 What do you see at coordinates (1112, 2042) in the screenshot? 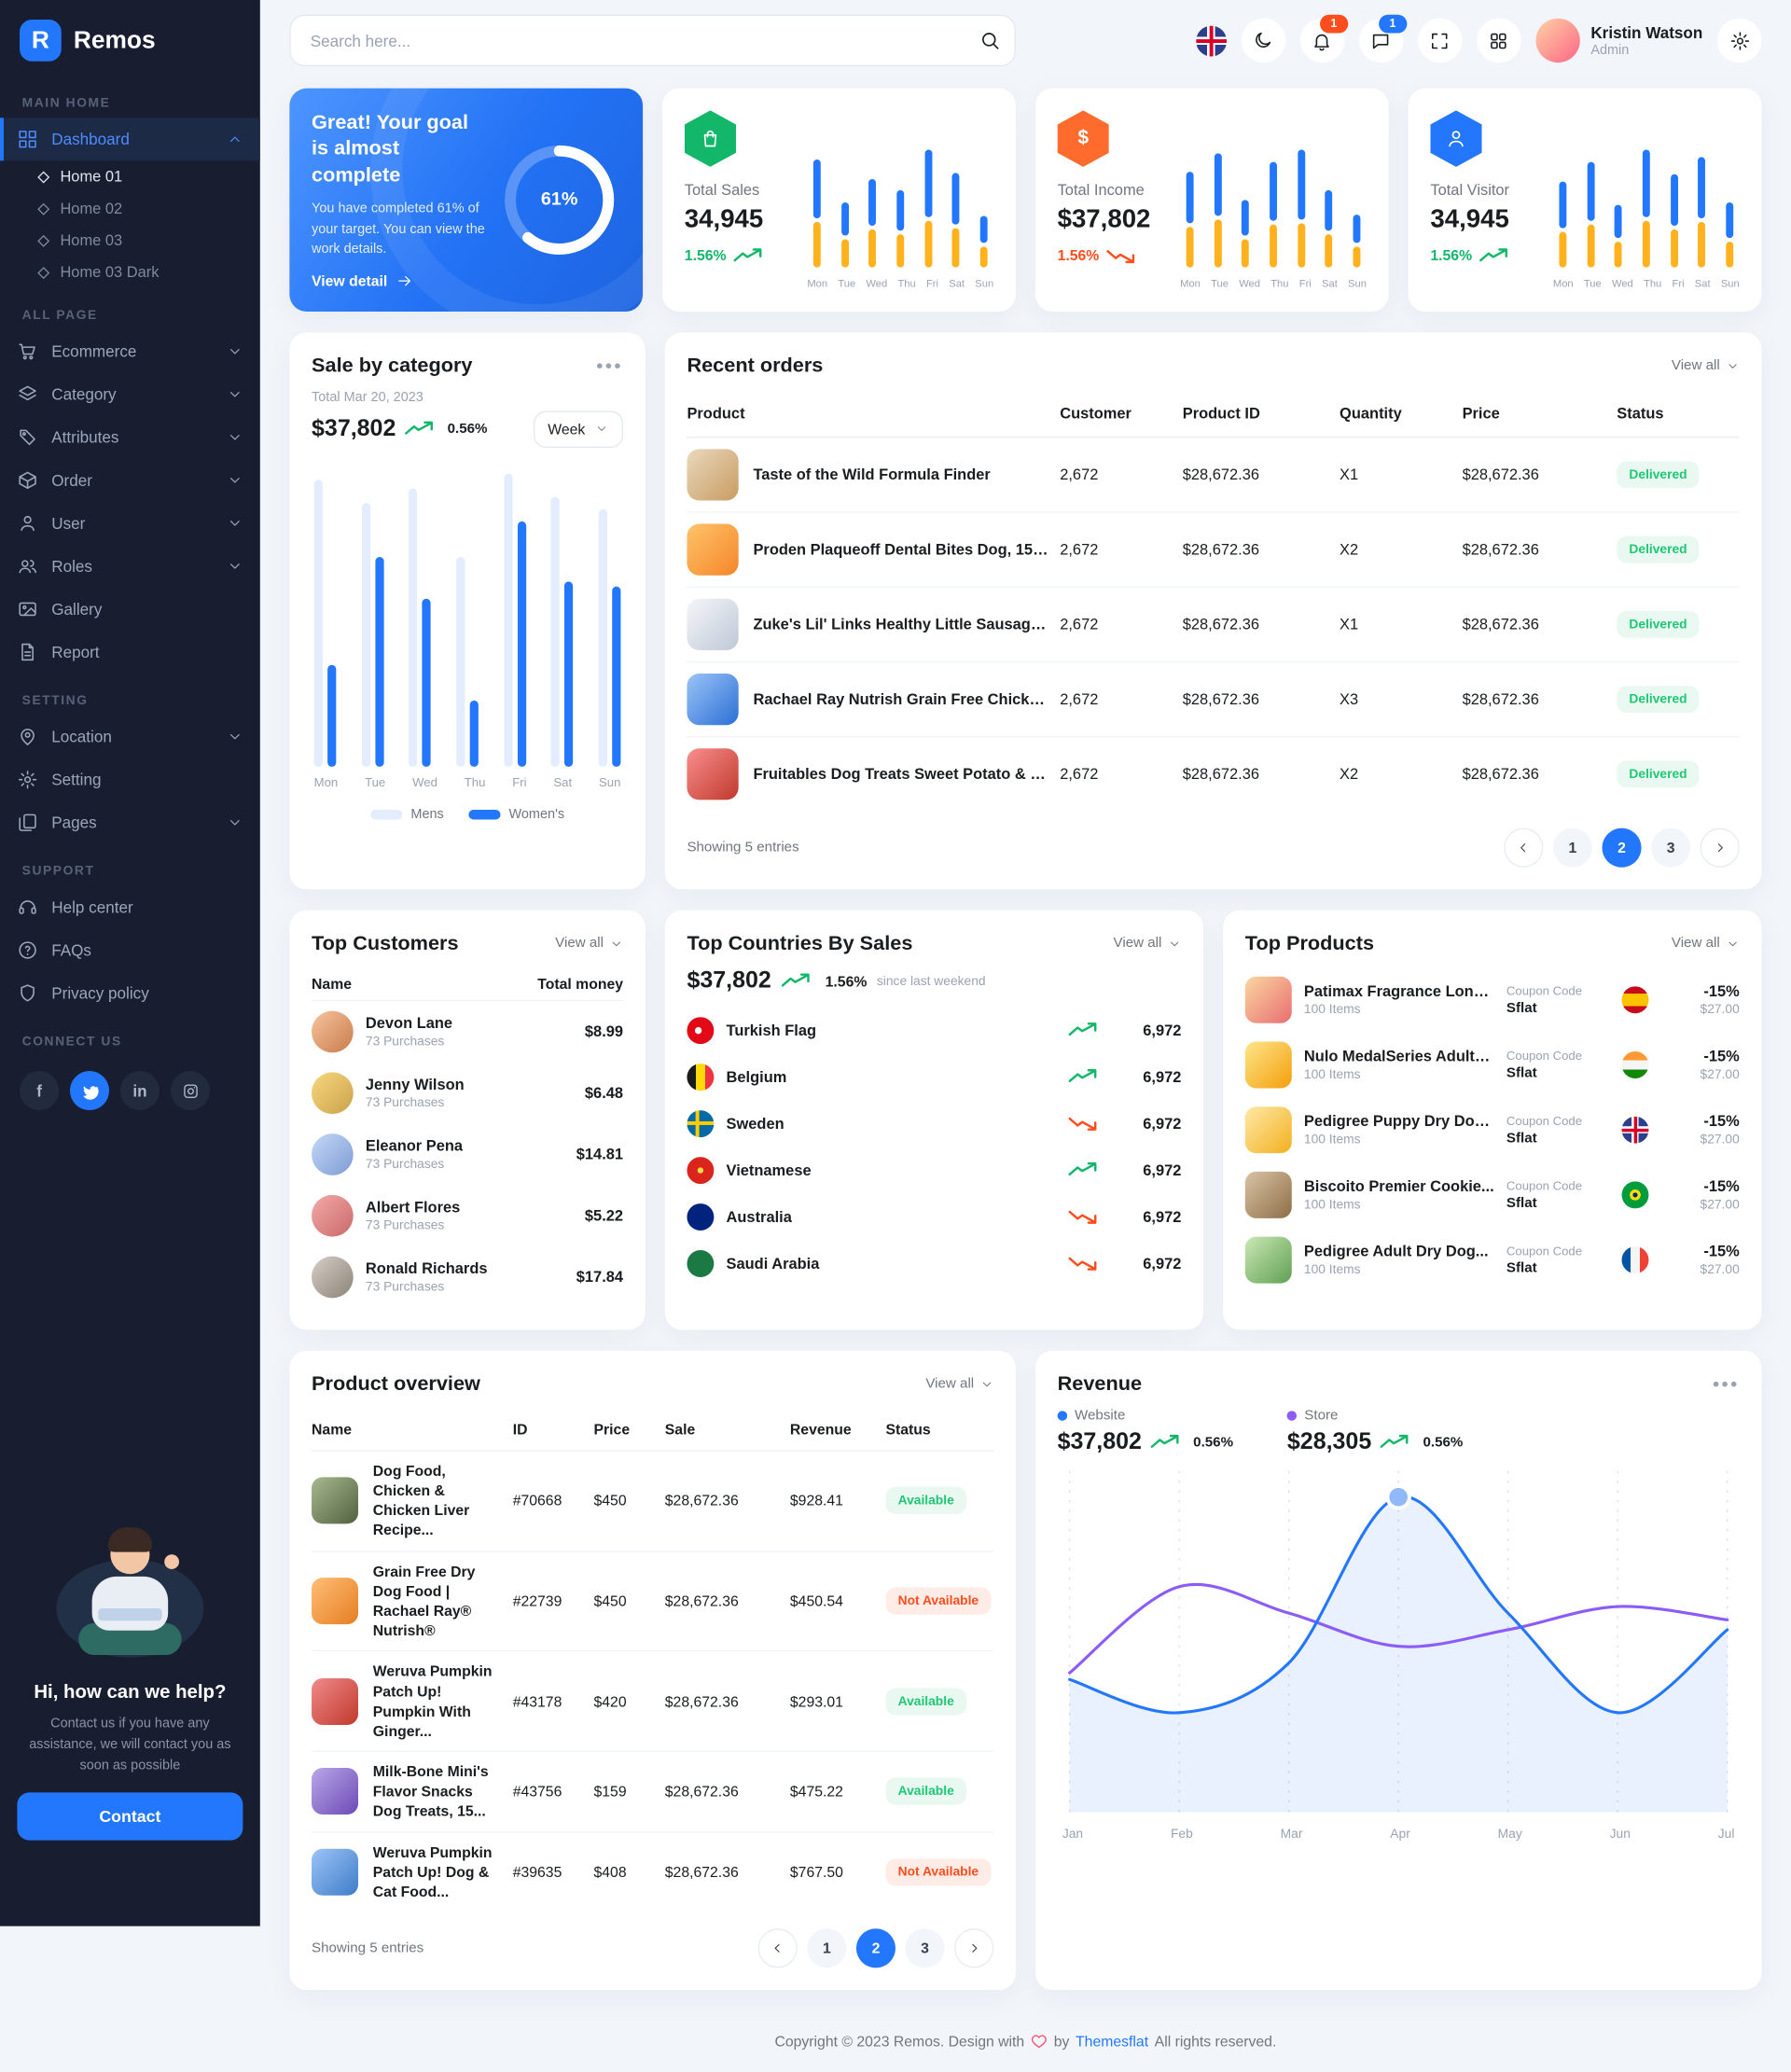
I see `themesflat-link: Themesflat` at bounding box center [1112, 2042].